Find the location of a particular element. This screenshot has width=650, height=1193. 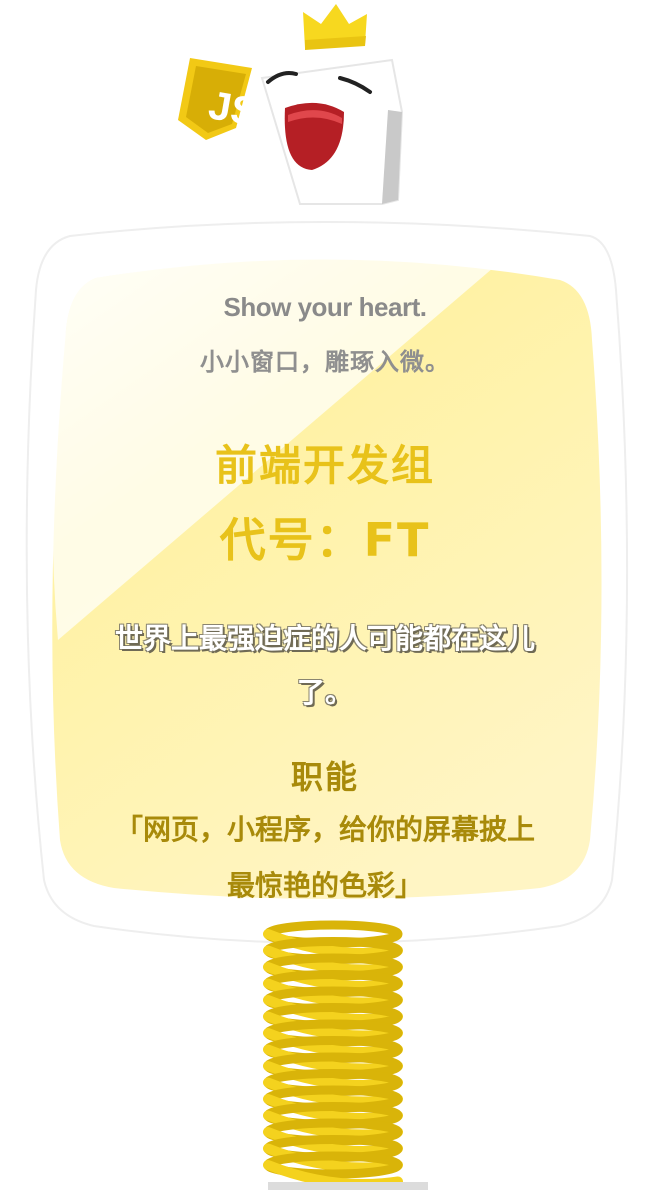

duty-description: 「网页，小程序，给你的屏幕披上最惊艳的色彩」 is located at coordinates (324, 857).